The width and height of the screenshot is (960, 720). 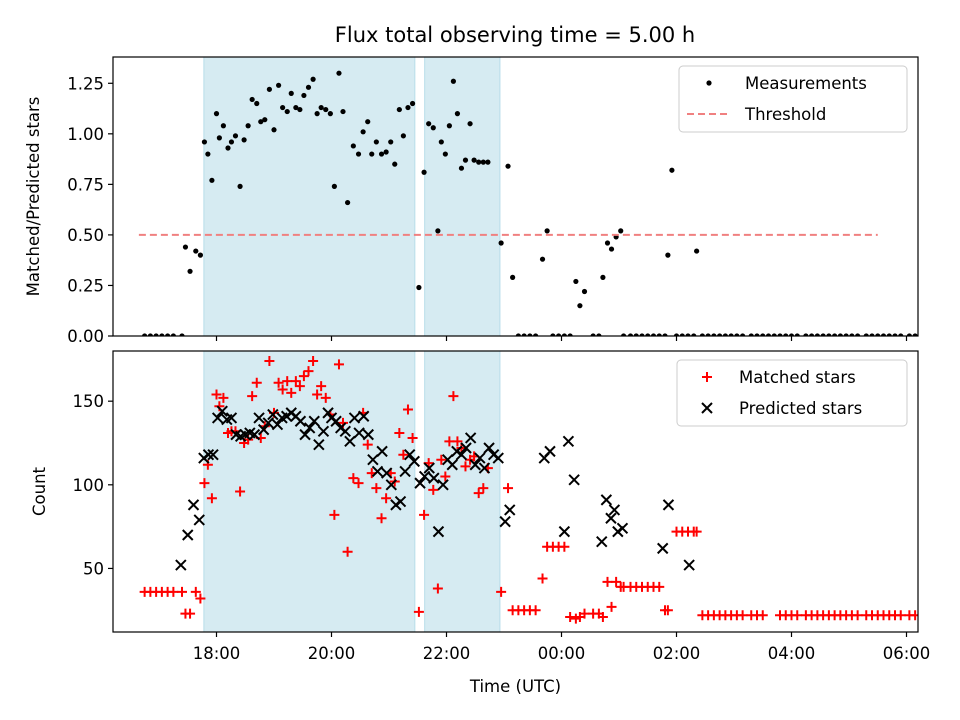 What do you see at coordinates (800, 408) in the screenshot?
I see `legend-label: Predicted stars` at bounding box center [800, 408].